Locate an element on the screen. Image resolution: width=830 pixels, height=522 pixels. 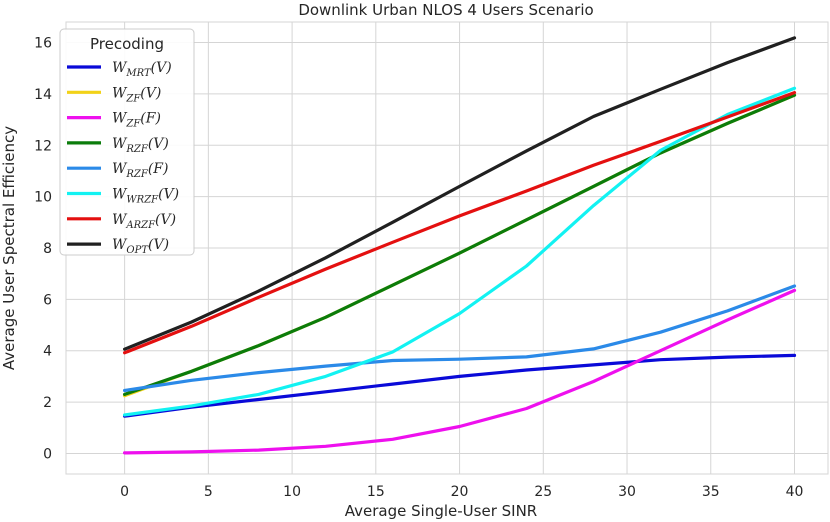
y-axis-title: Average User Spectral Efficiency is located at coordinates (9, 248).